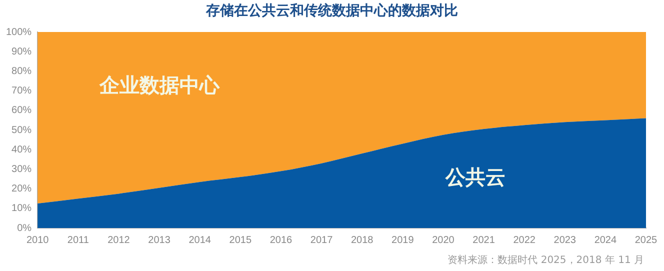 This screenshot has width=664, height=271. What do you see at coordinates (240, 240) in the screenshot?
I see `x-tick-label: 2015` at bounding box center [240, 240].